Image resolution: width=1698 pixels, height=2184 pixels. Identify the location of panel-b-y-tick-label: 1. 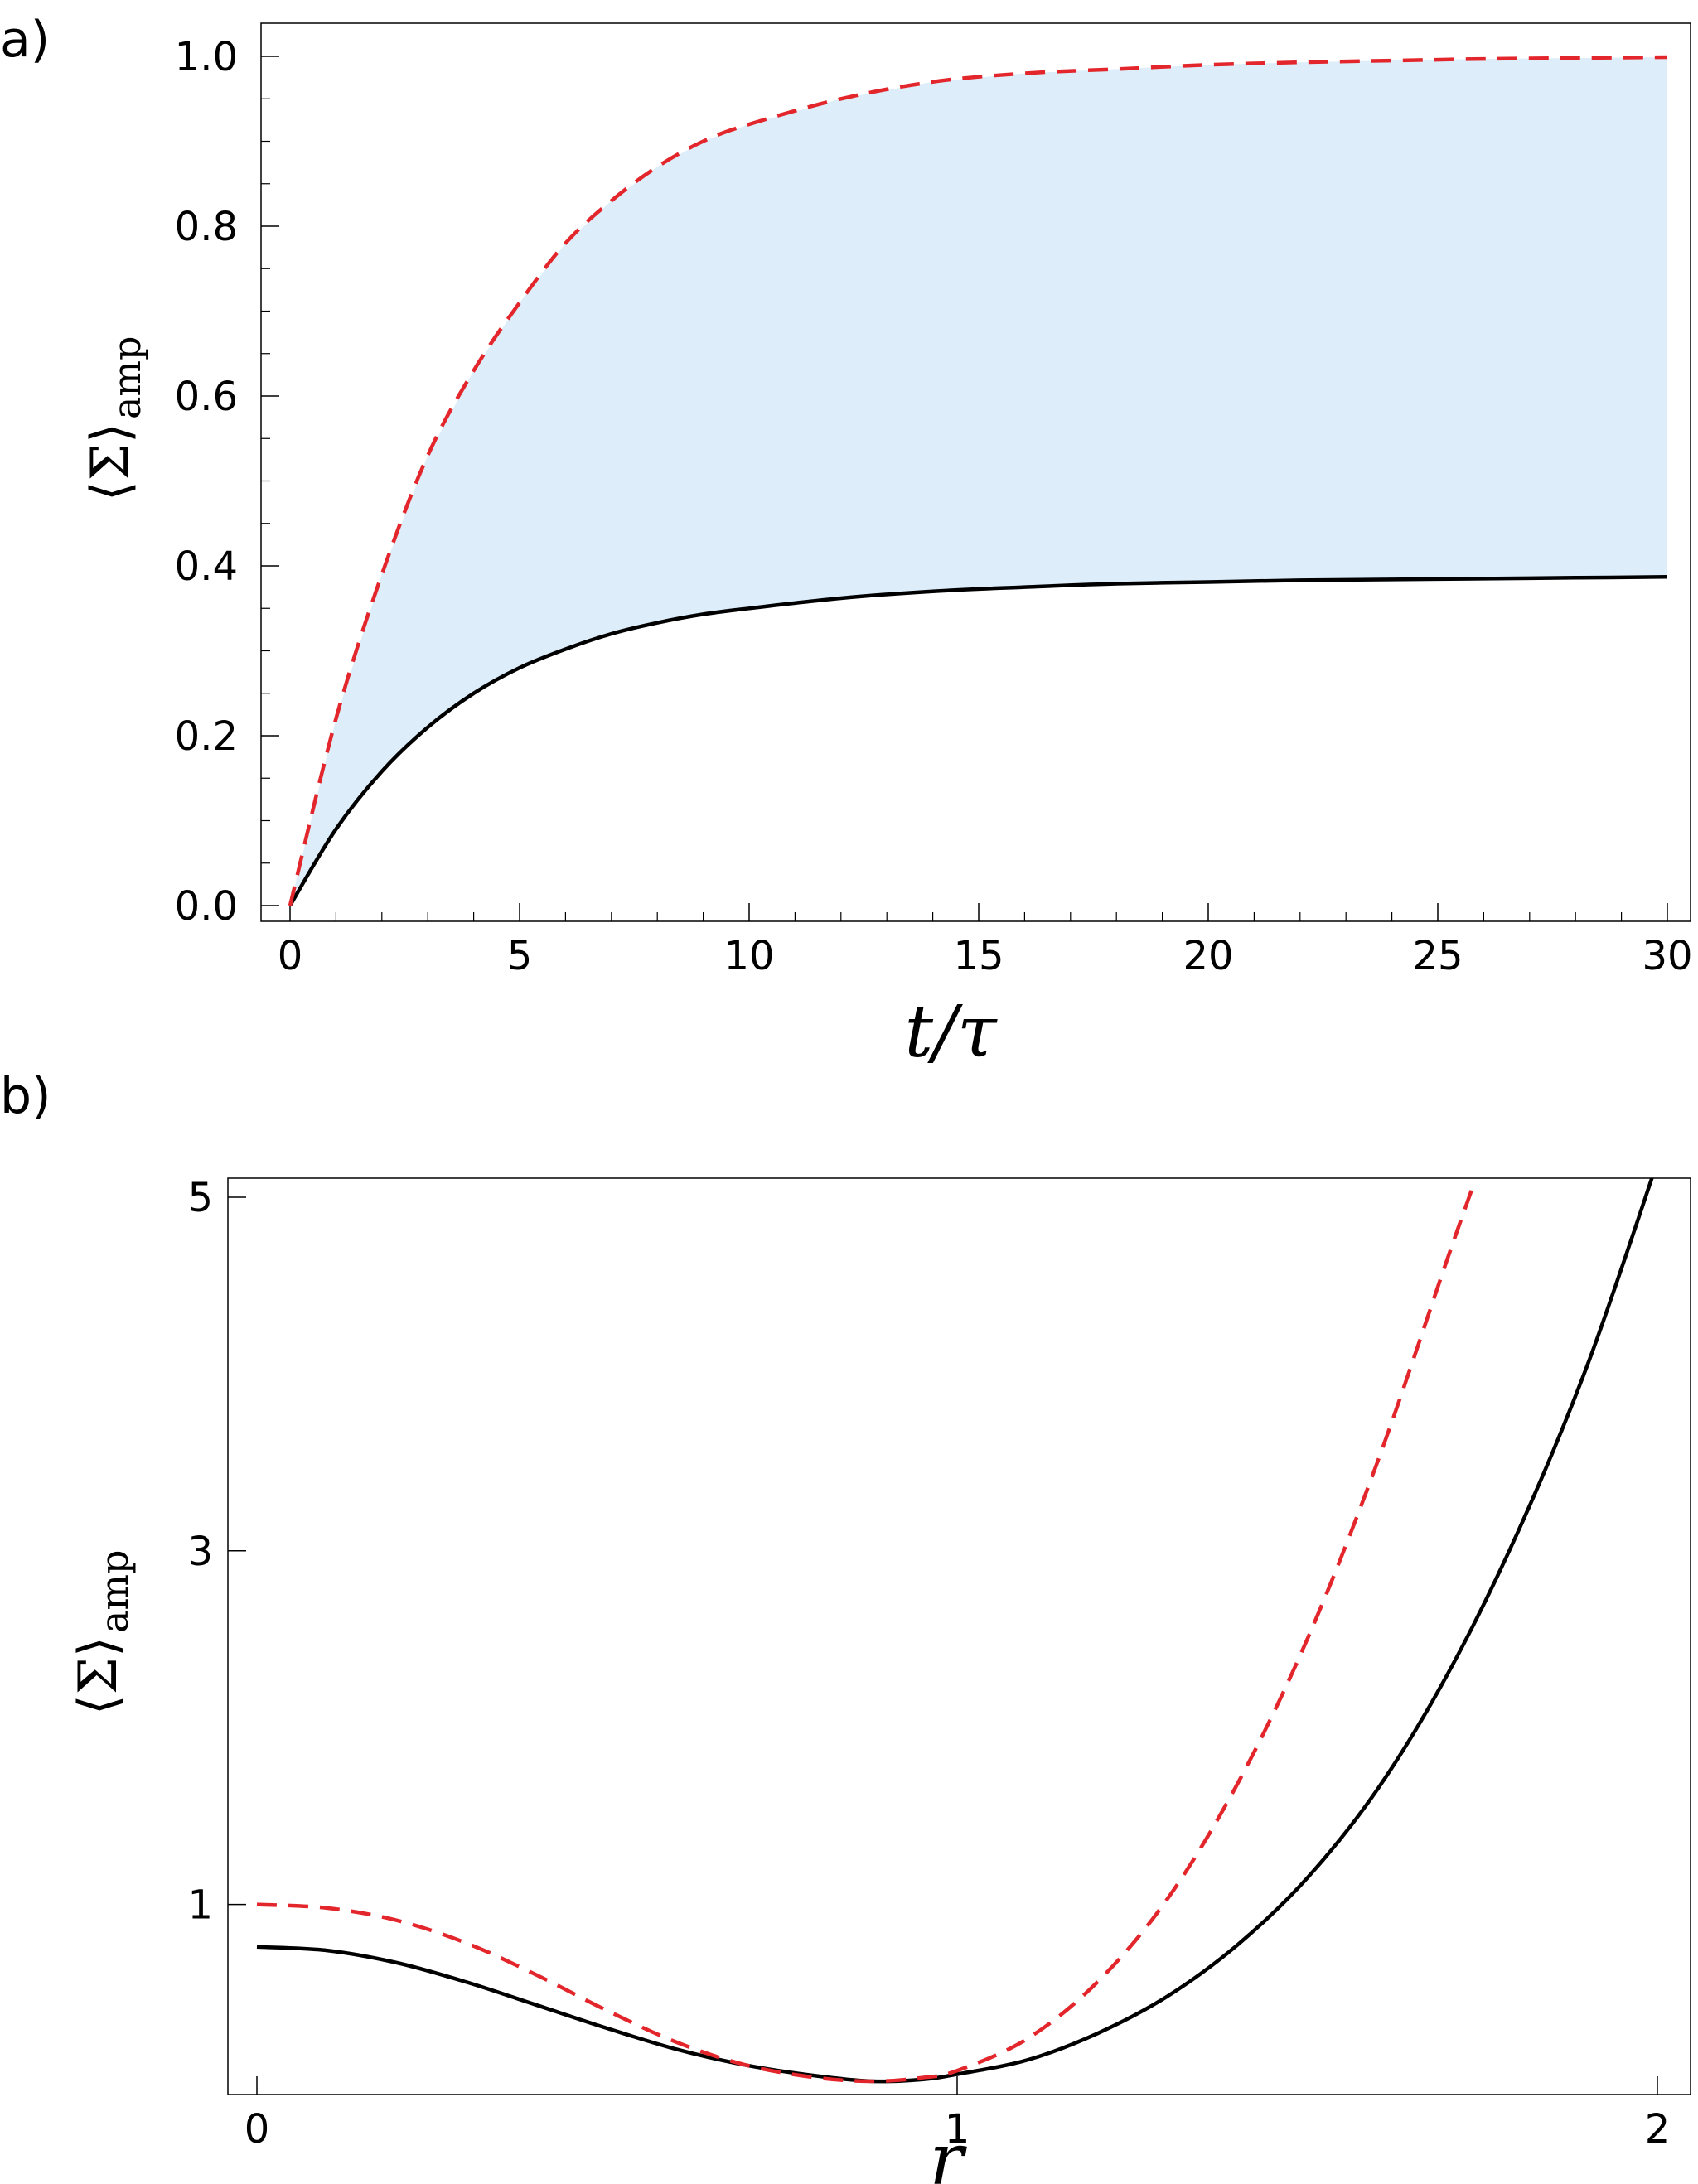
(200, 1905).